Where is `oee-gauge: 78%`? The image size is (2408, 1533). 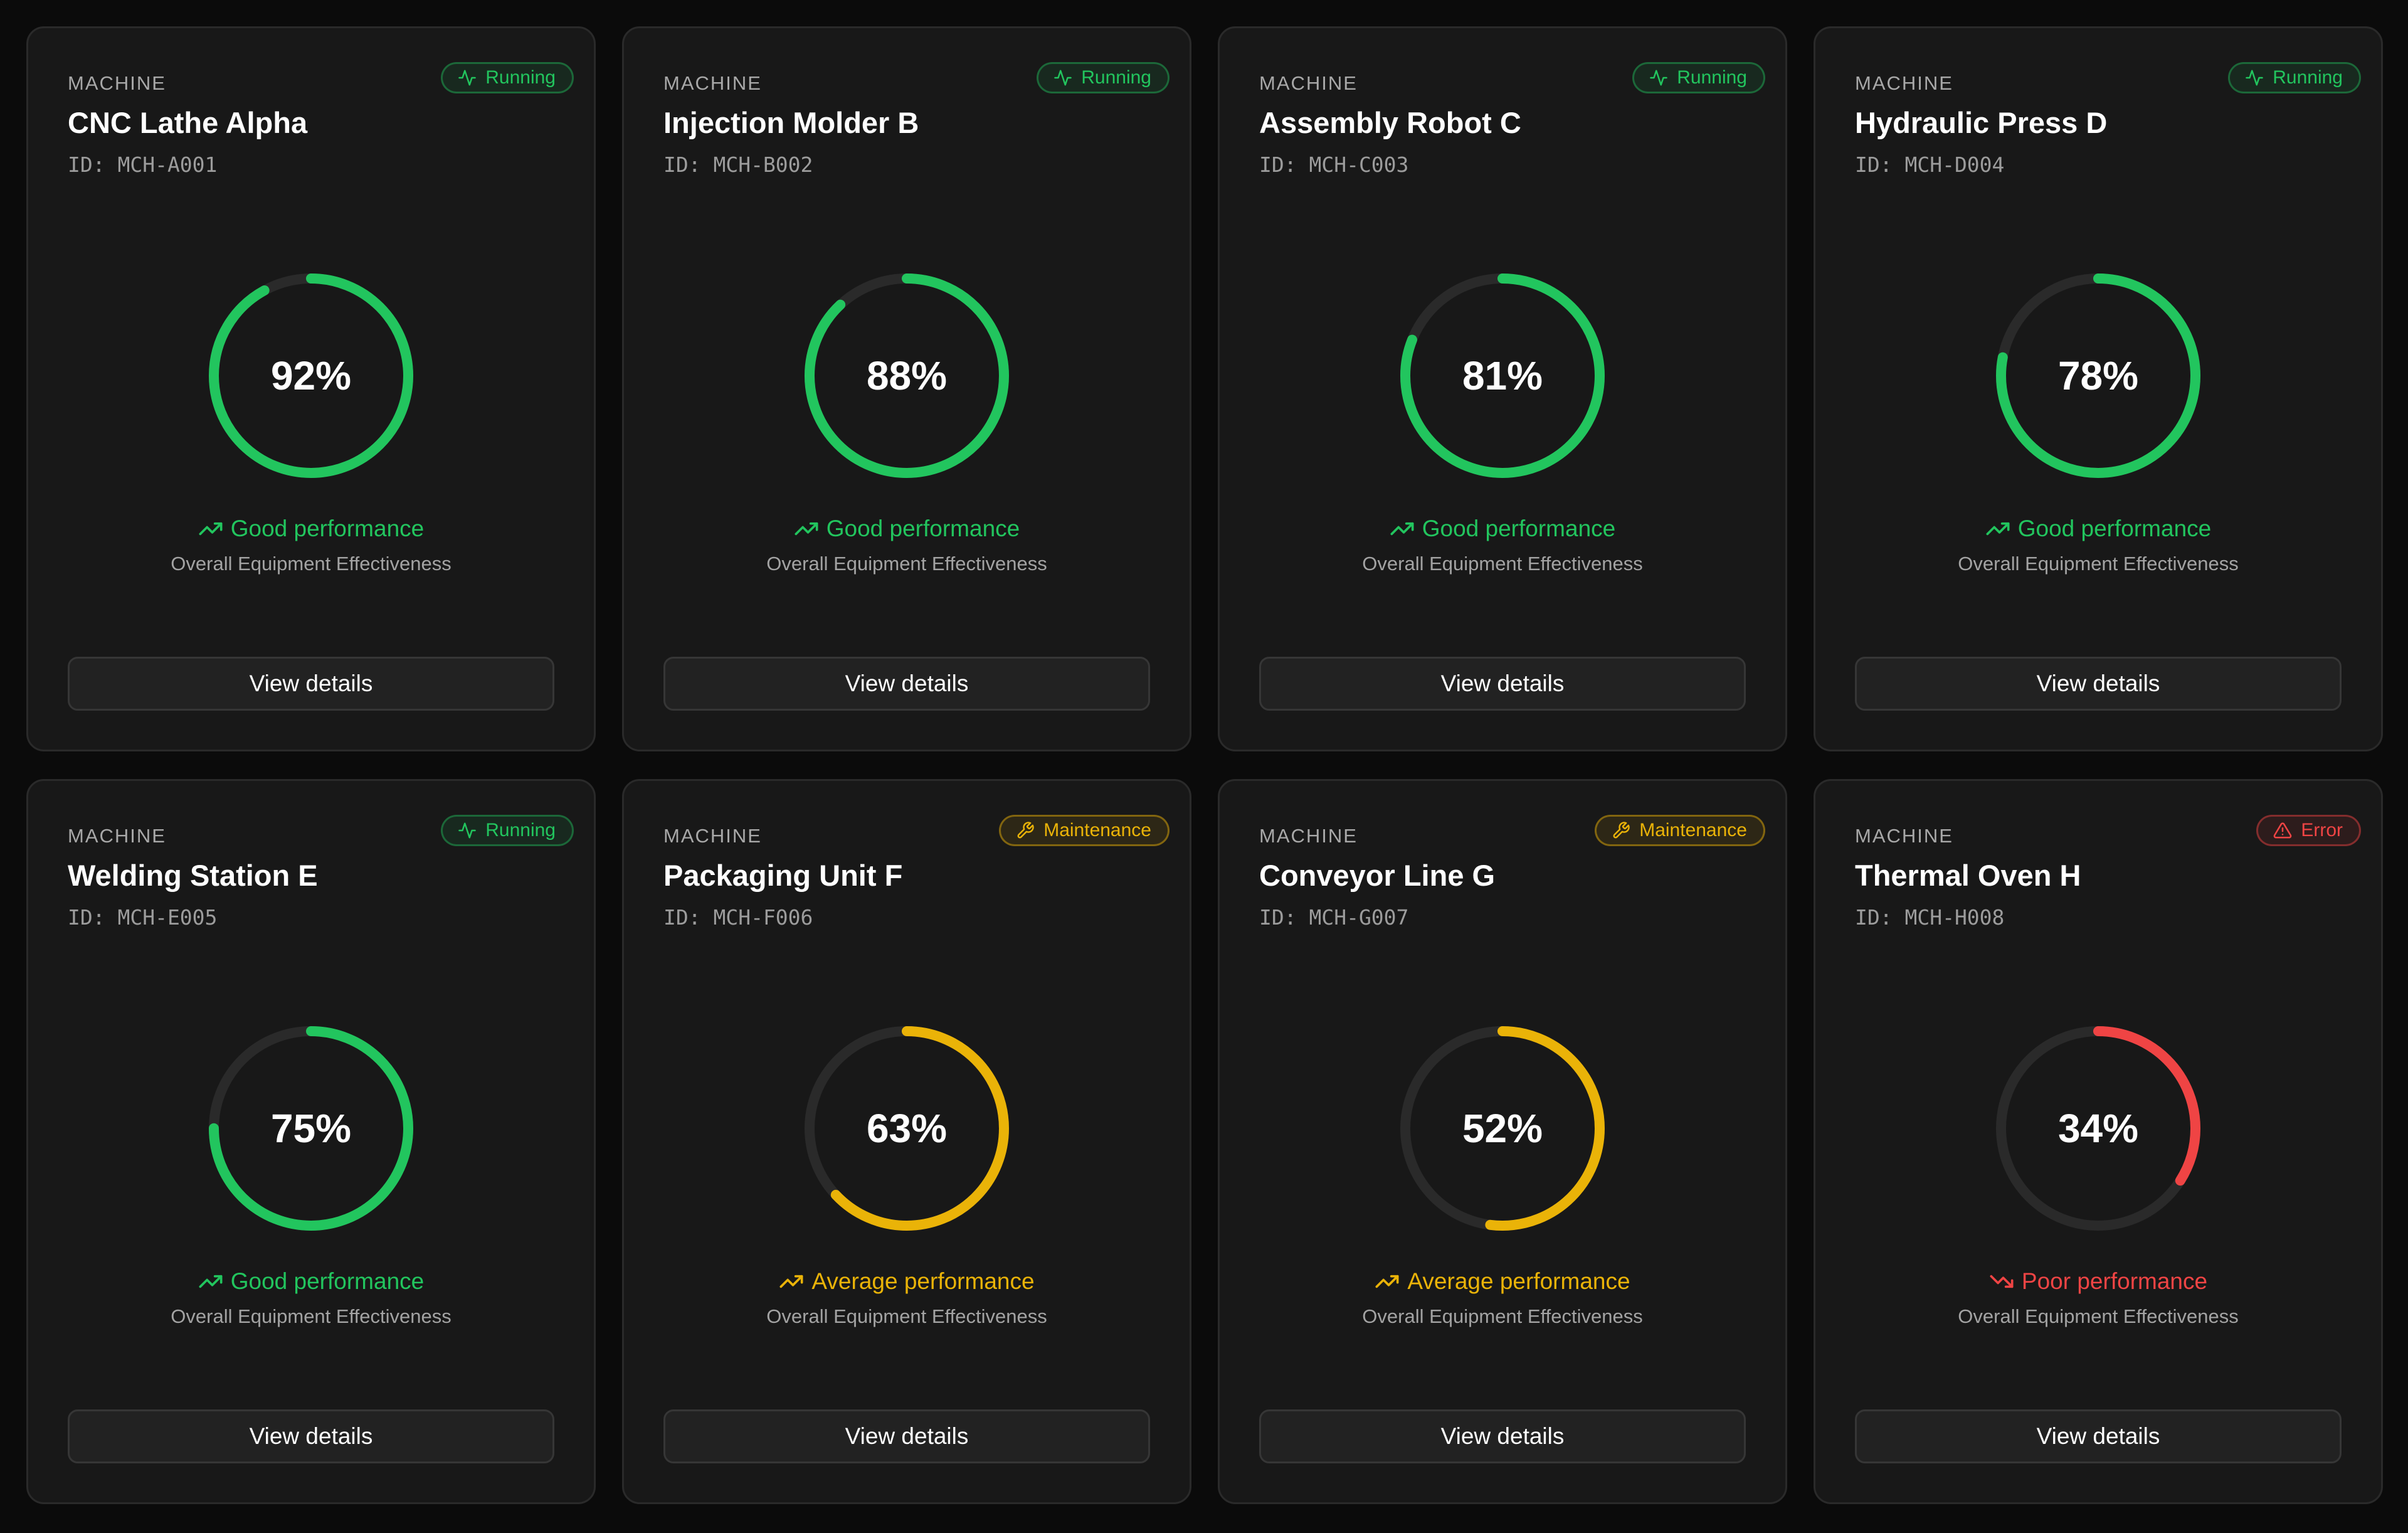 oee-gauge: 78% is located at coordinates (2098, 375).